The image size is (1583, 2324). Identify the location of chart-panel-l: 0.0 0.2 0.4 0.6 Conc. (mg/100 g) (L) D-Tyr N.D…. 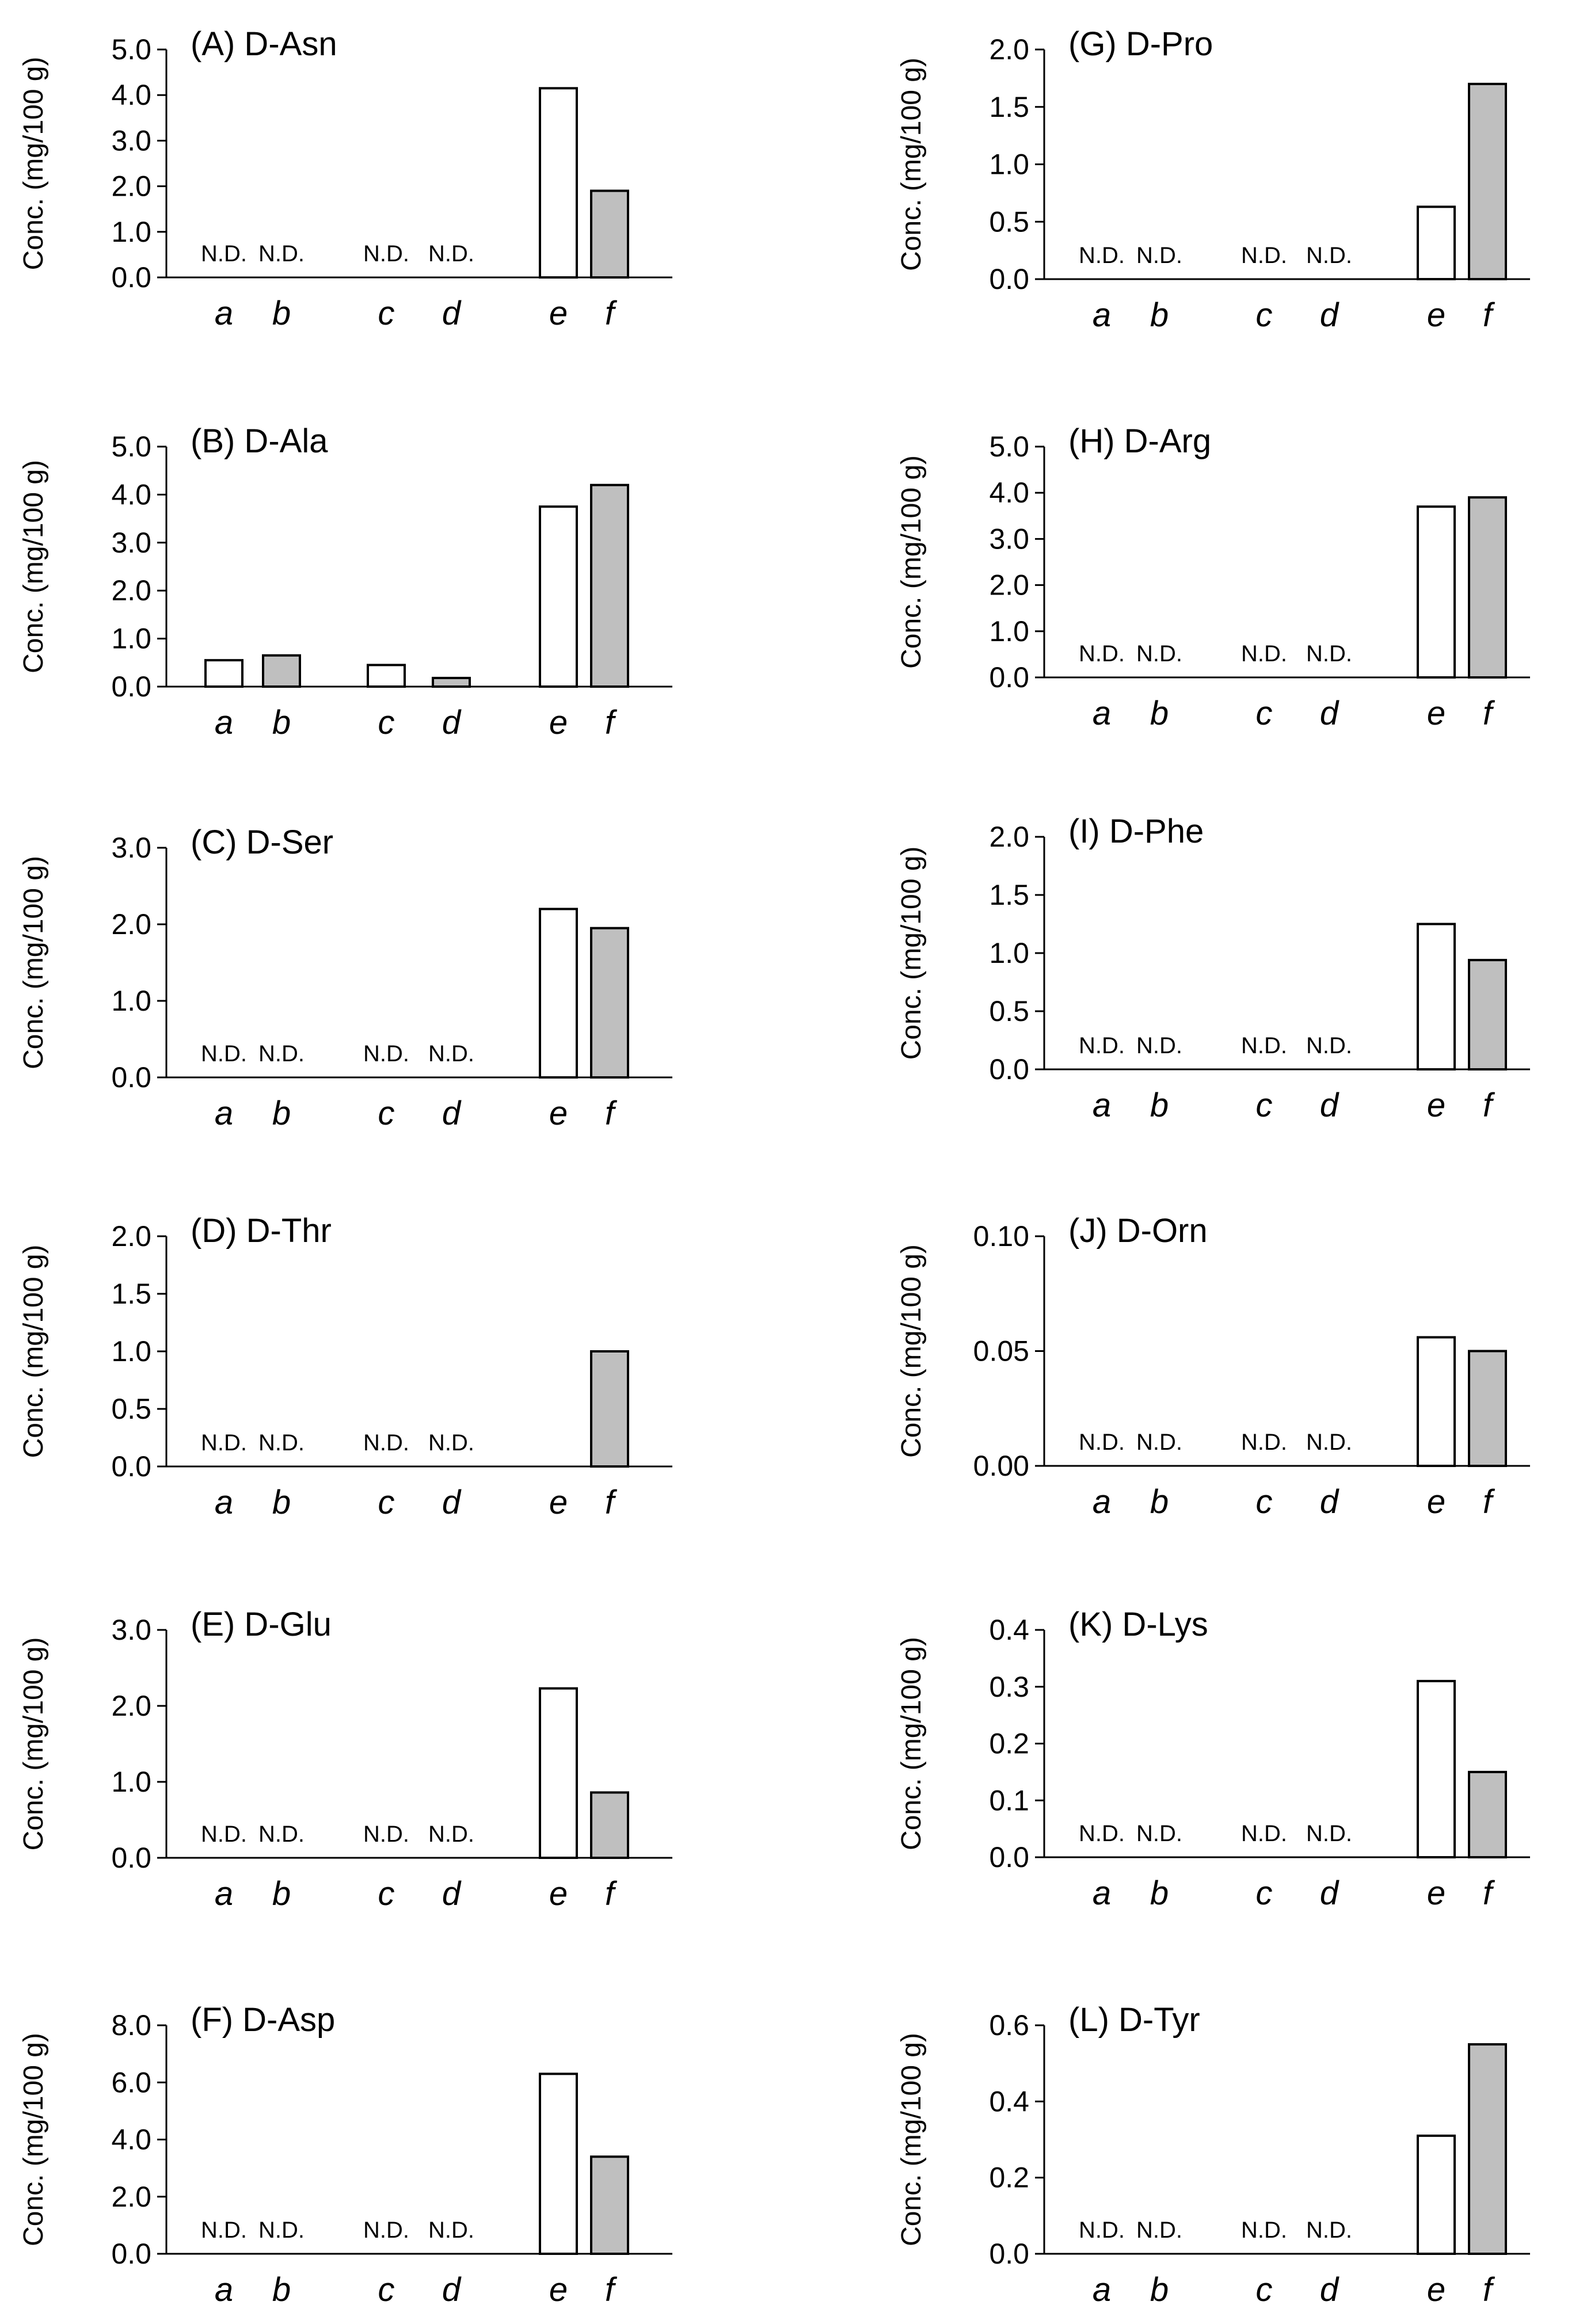
(1213, 2154).